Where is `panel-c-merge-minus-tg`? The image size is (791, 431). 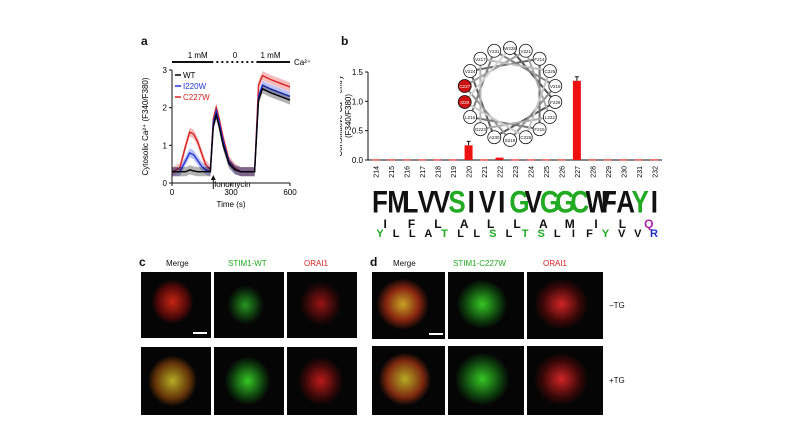 panel-c-merge-minus-tg is located at coordinates (176, 305).